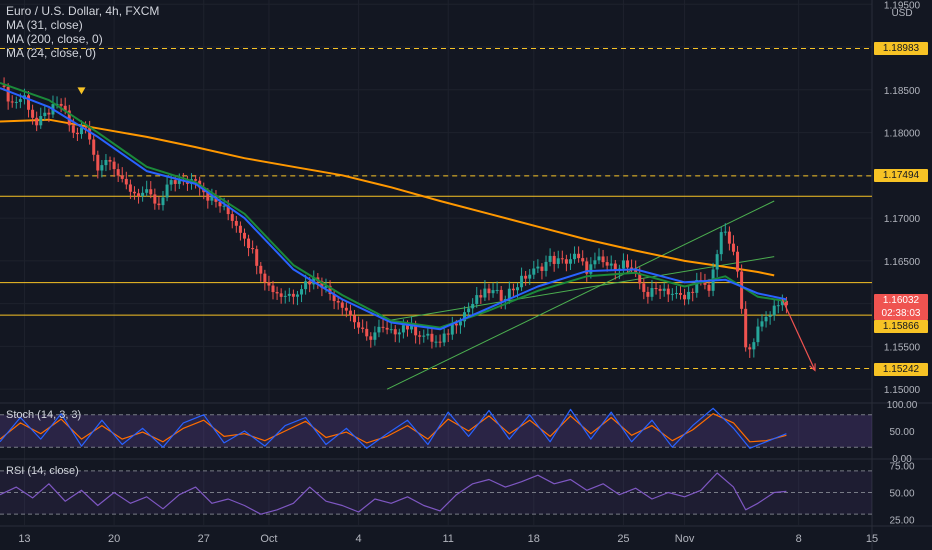 This screenshot has height=550, width=932. Describe the element at coordinates (114, 539) in the screenshot. I see `time-tick-label: 20` at that location.